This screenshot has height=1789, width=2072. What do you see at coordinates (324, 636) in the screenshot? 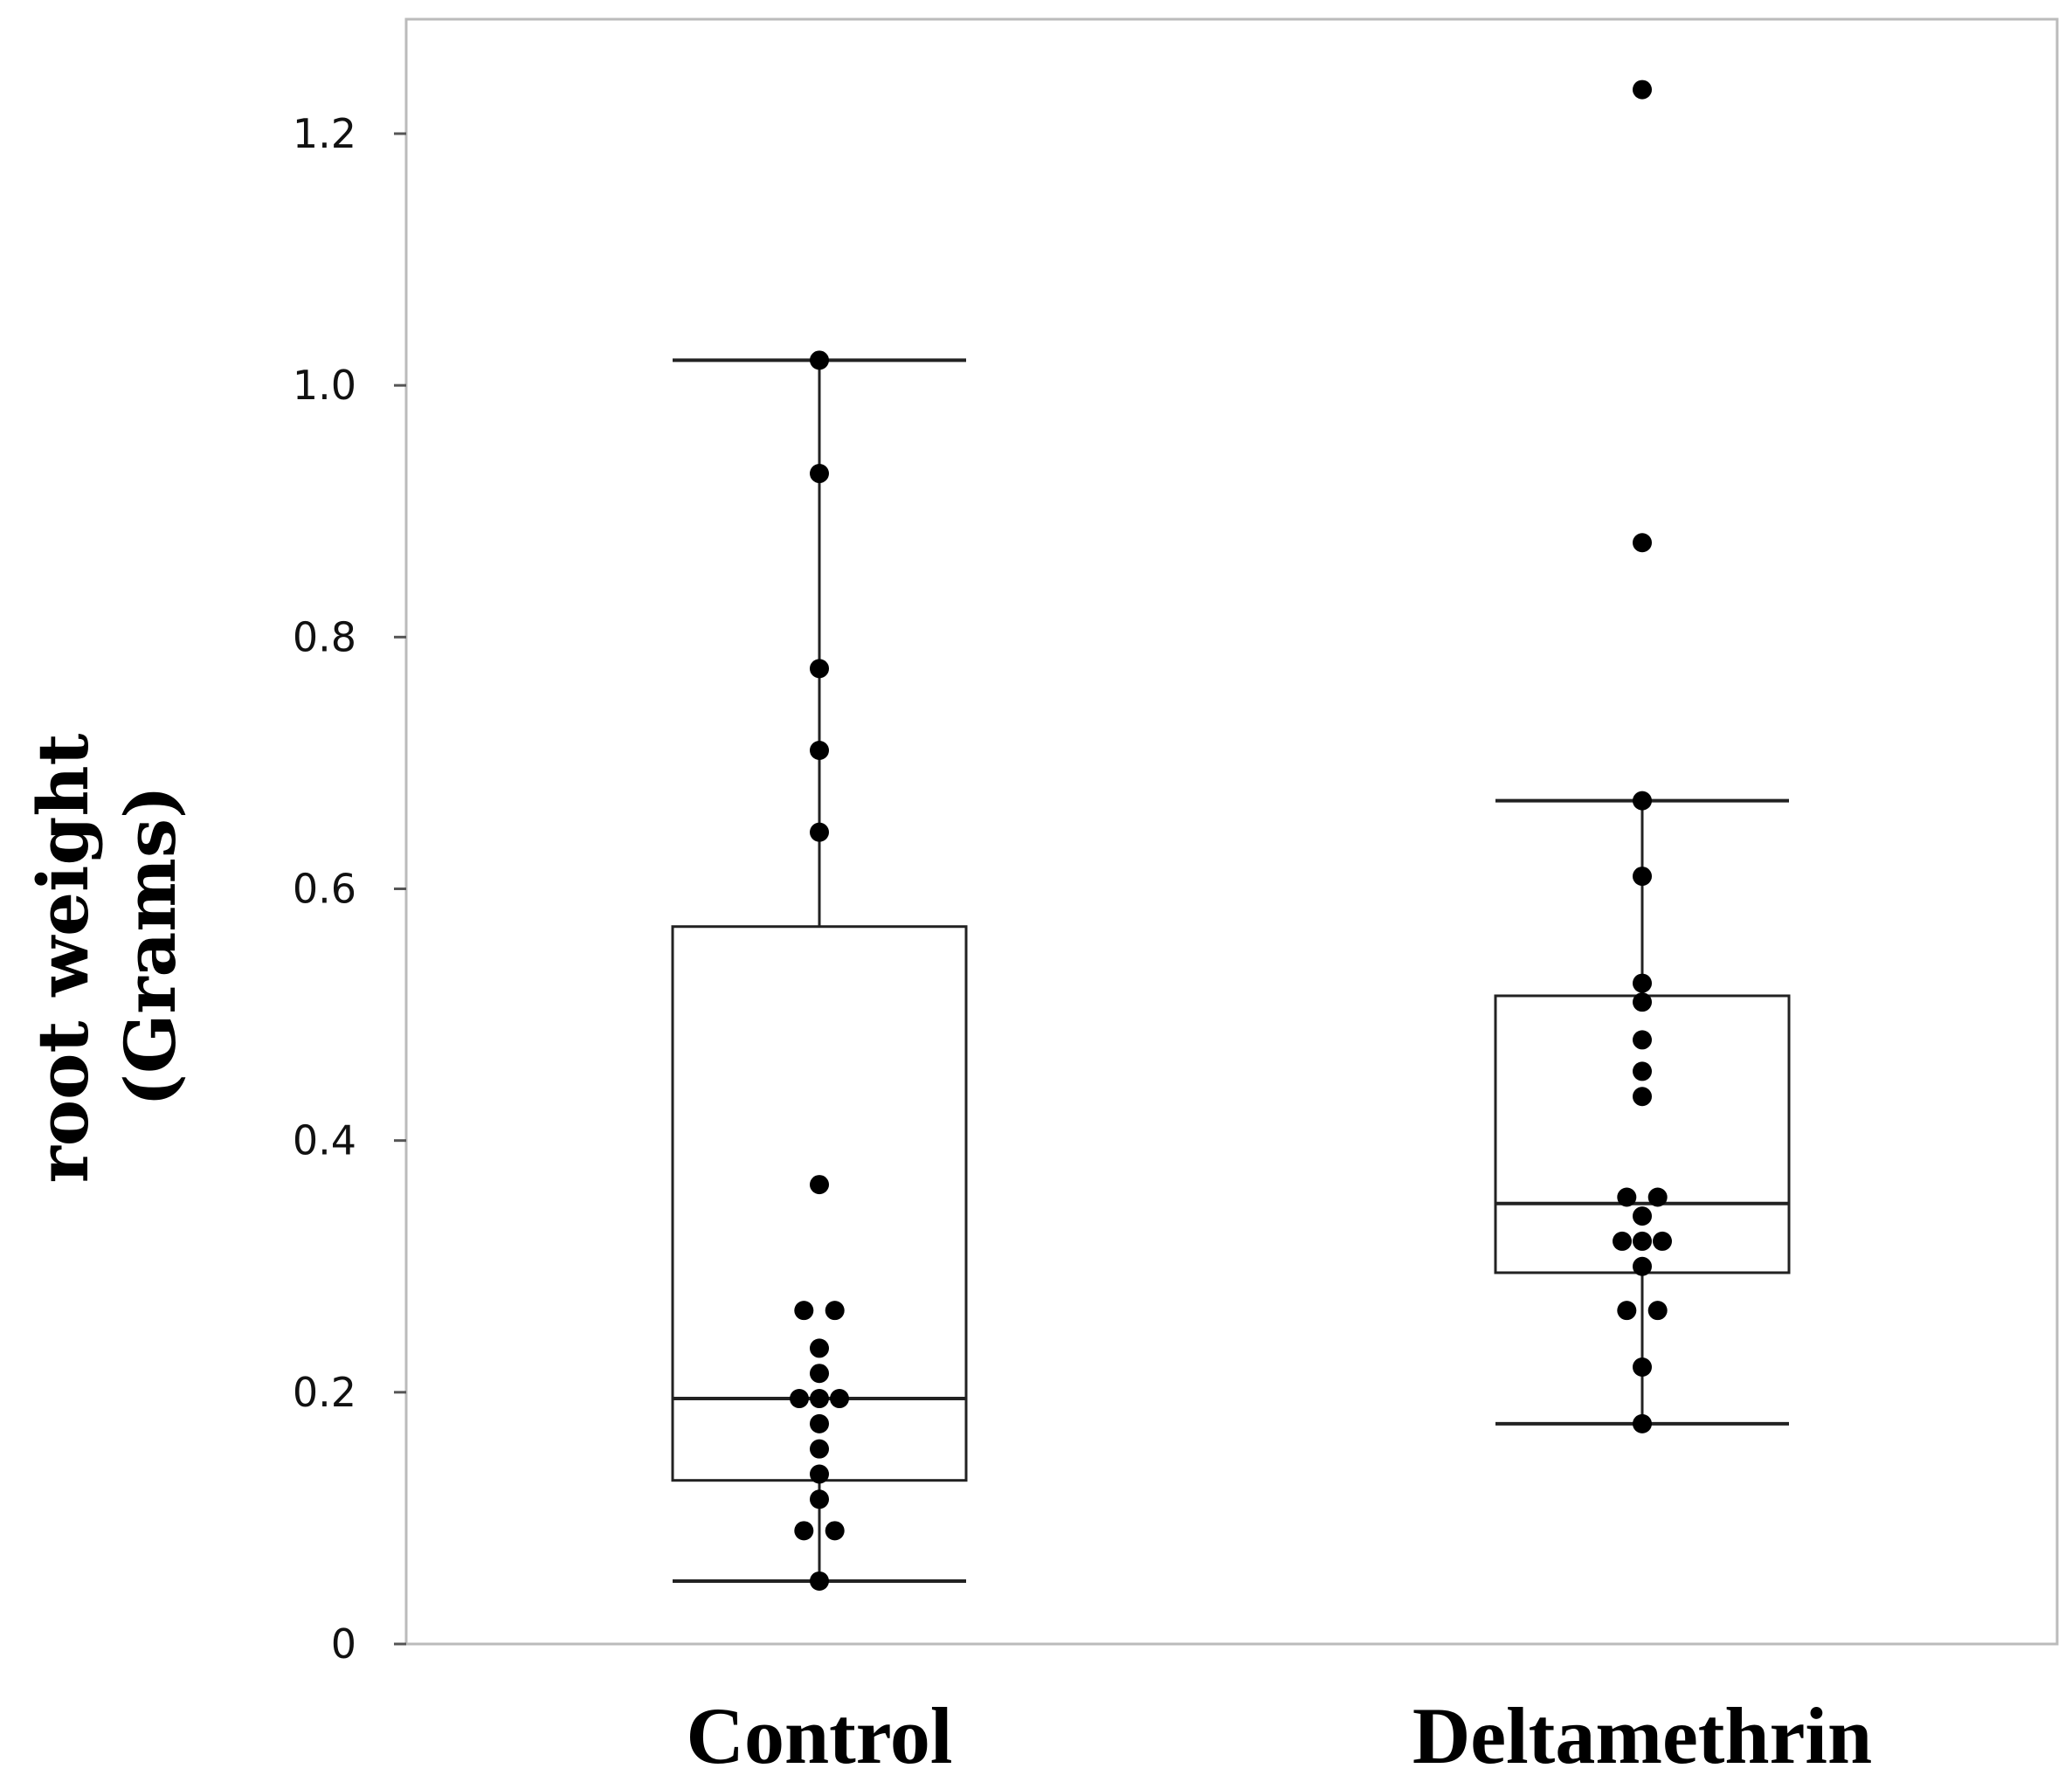
I see `y-tick-label: 0.8` at bounding box center [324, 636].